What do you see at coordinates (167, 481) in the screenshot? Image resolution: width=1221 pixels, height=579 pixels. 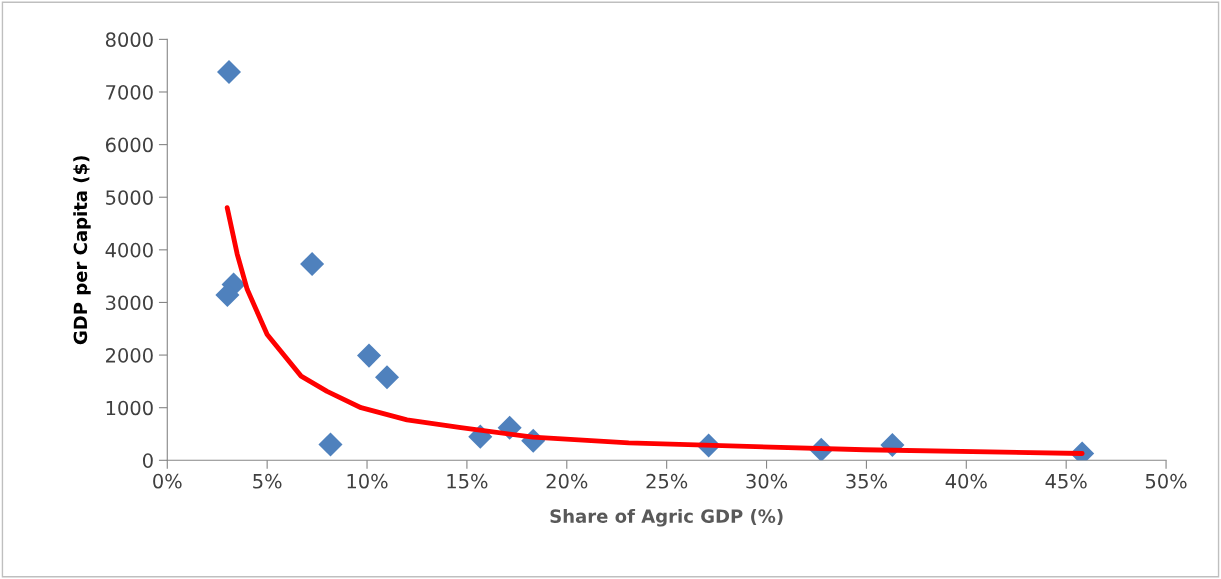 I see `x-tick-label: 0%` at bounding box center [167, 481].